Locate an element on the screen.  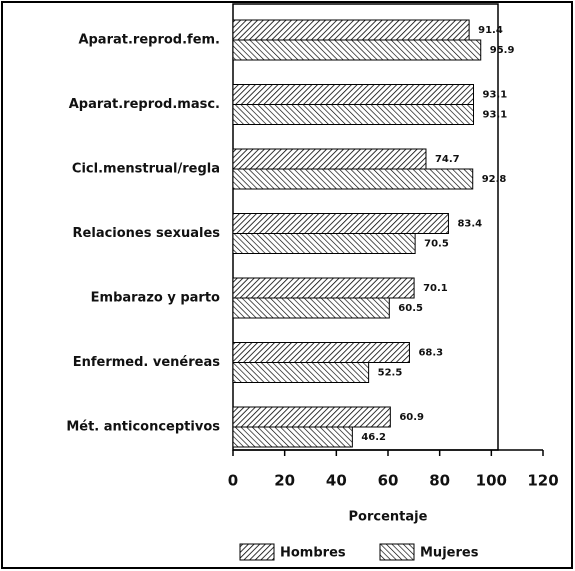
value-label: 60.9 is located at coordinates (411, 417).